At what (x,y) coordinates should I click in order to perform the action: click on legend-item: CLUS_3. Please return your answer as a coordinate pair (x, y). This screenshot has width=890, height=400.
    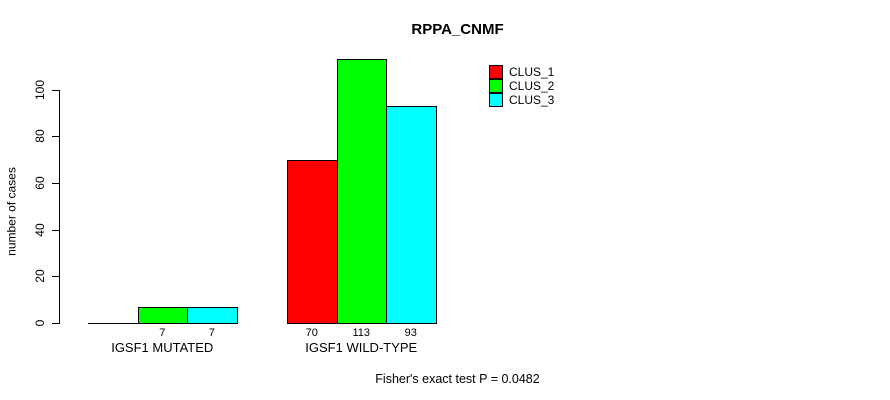
    Looking at the image, I should click on (521, 100).